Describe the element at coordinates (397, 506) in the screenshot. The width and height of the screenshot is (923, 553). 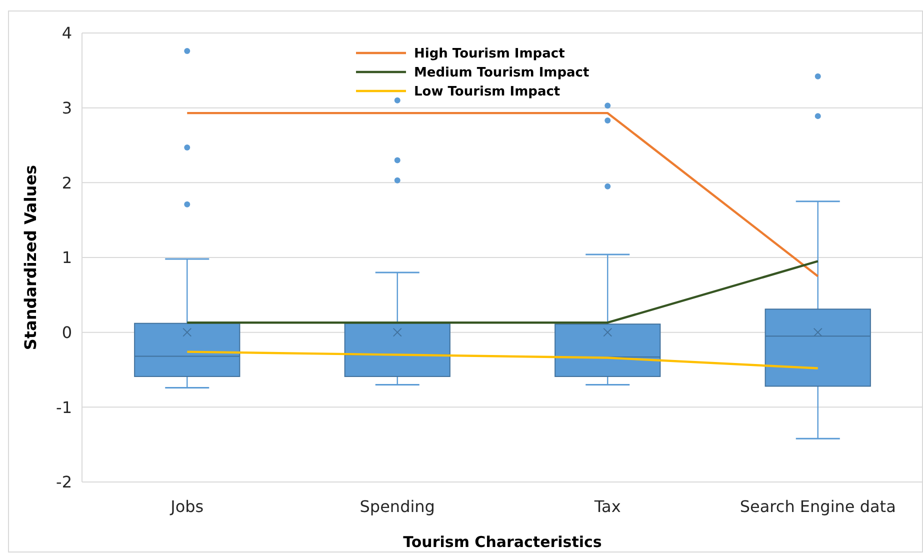
I see `x-tick-label: Spending` at that location.